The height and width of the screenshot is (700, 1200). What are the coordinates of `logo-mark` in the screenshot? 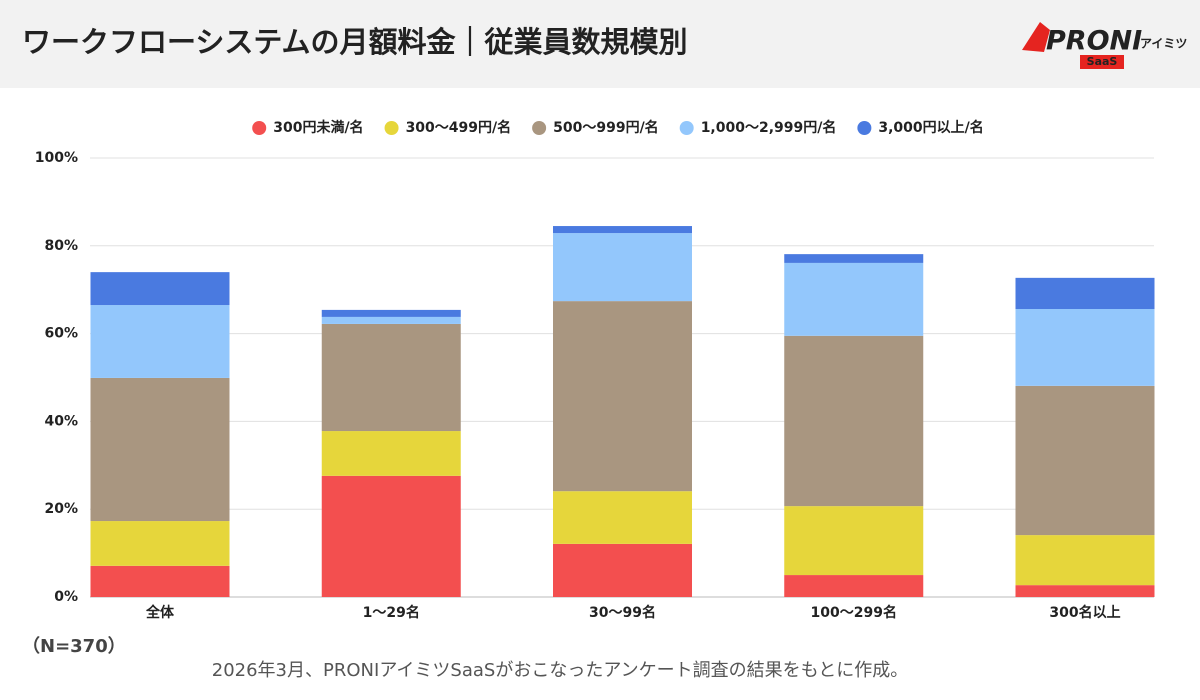 It's located at (1036, 37).